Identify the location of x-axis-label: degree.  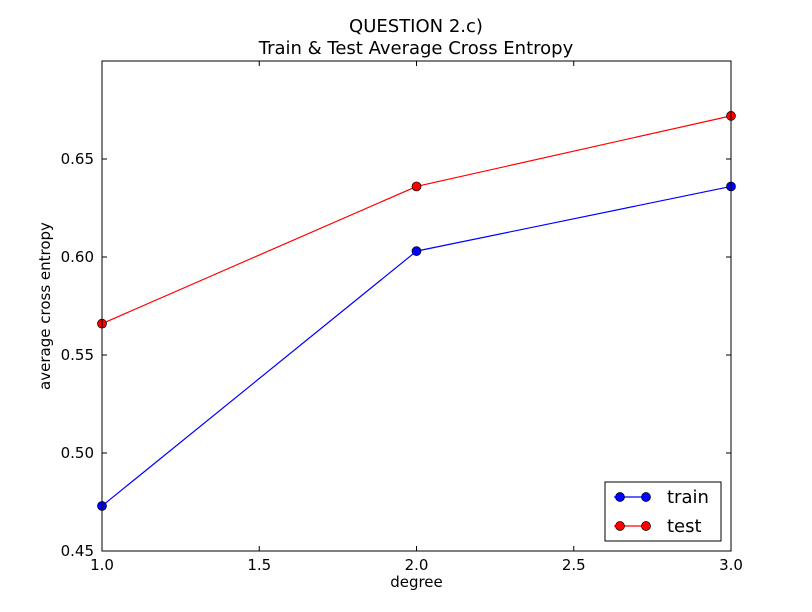
(416, 582).